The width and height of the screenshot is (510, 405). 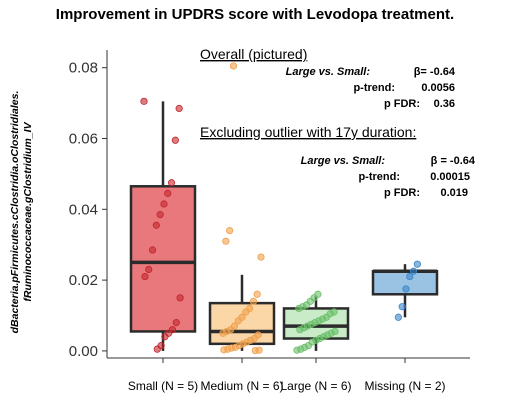 I want to click on excluding-comparison-label: Large vs. Small:, so click(x=343, y=161).